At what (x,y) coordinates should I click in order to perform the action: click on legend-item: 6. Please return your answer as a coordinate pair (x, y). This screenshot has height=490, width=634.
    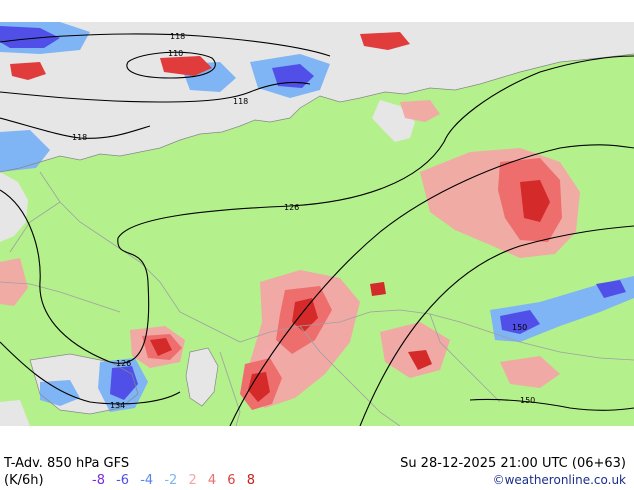
    Looking at the image, I should click on (231, 480).